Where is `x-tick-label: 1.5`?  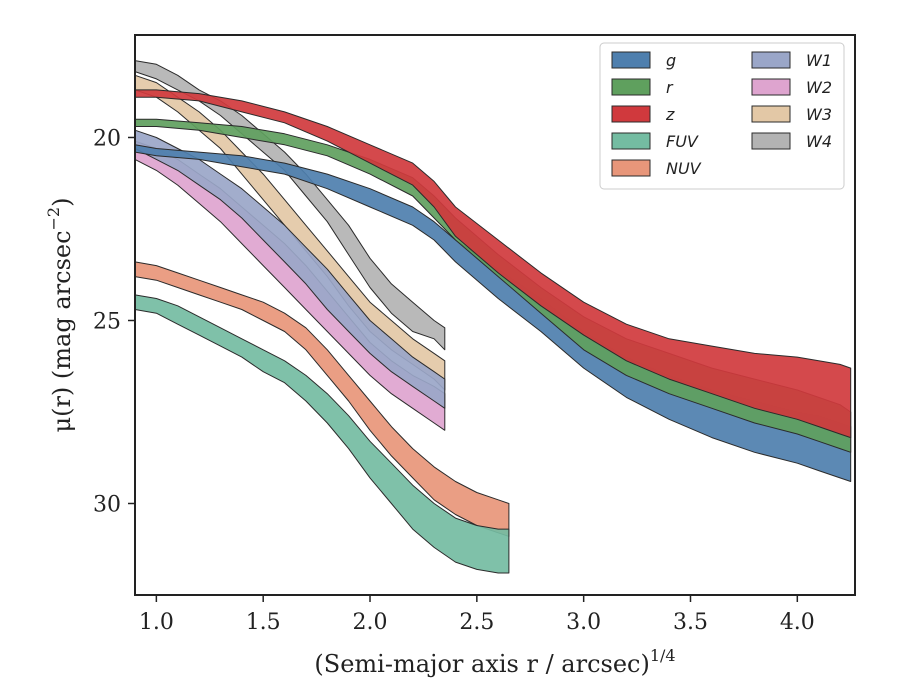
x-tick-label: 1.5 is located at coordinates (263, 622).